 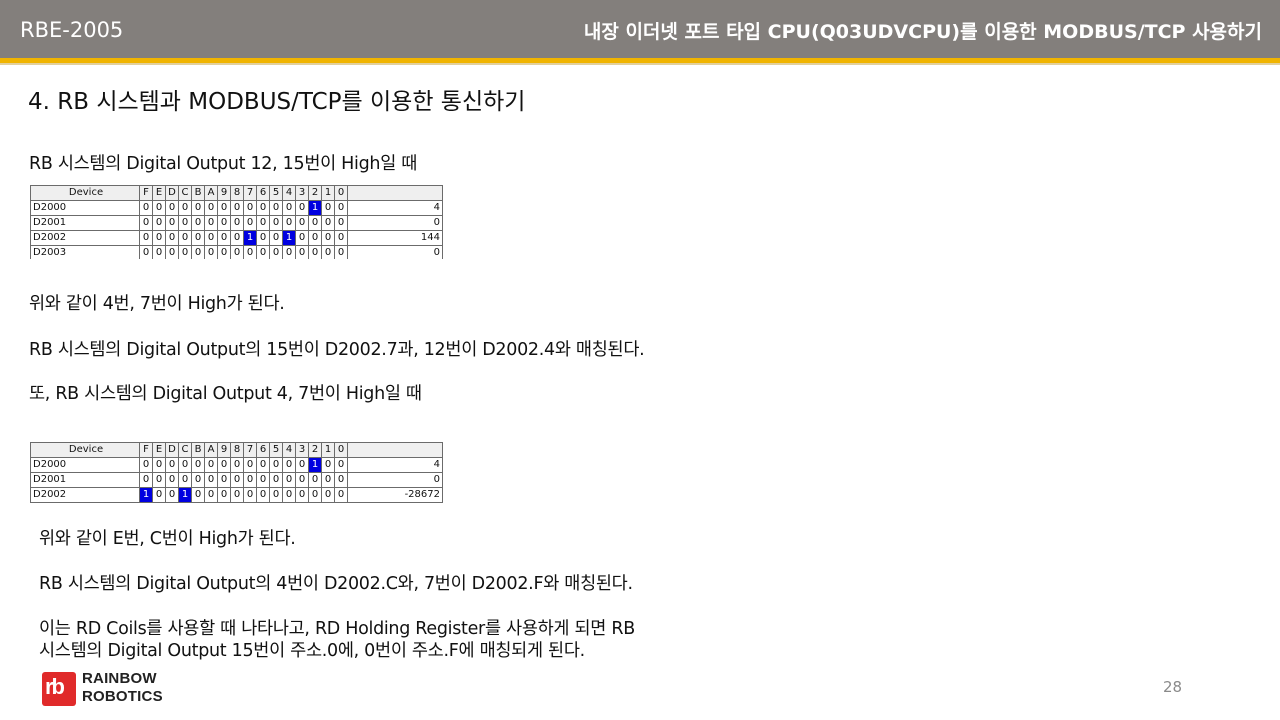 I want to click on value-cell: 4, so click(x=395, y=208).